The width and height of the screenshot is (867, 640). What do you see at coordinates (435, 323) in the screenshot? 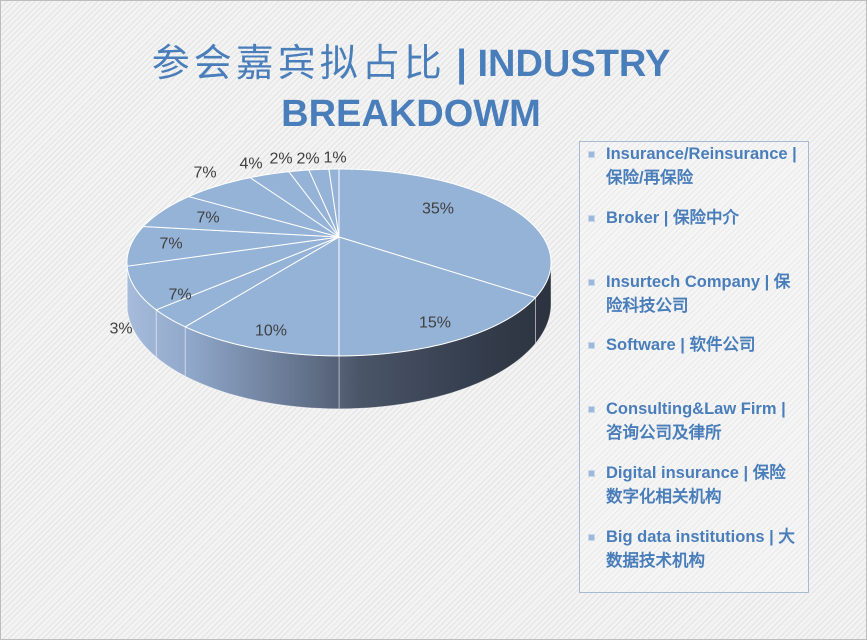
I see `data-label: 15%` at bounding box center [435, 323].